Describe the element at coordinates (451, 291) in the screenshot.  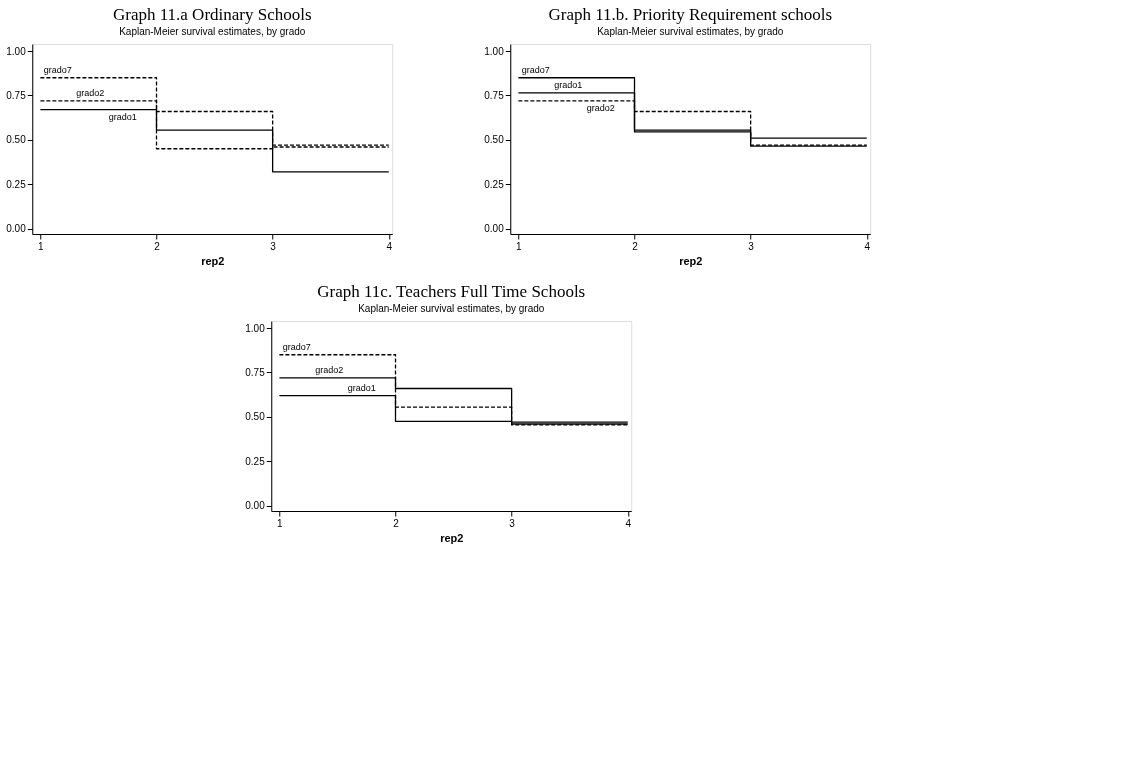
I see `chart-title: Graph 11c. Teachers Full Time Schools` at that location.